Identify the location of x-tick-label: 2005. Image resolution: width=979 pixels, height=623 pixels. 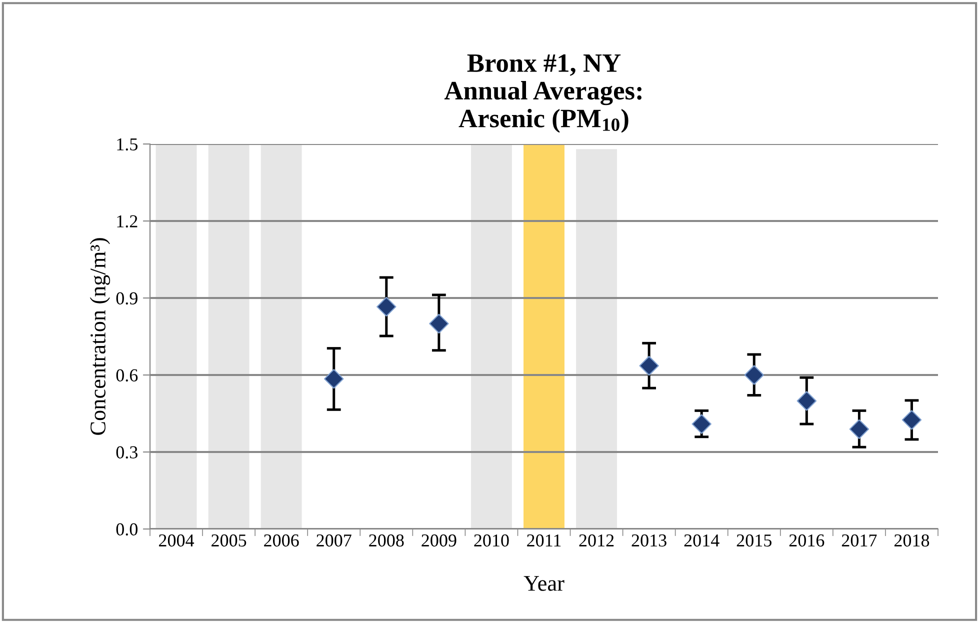
(229, 540).